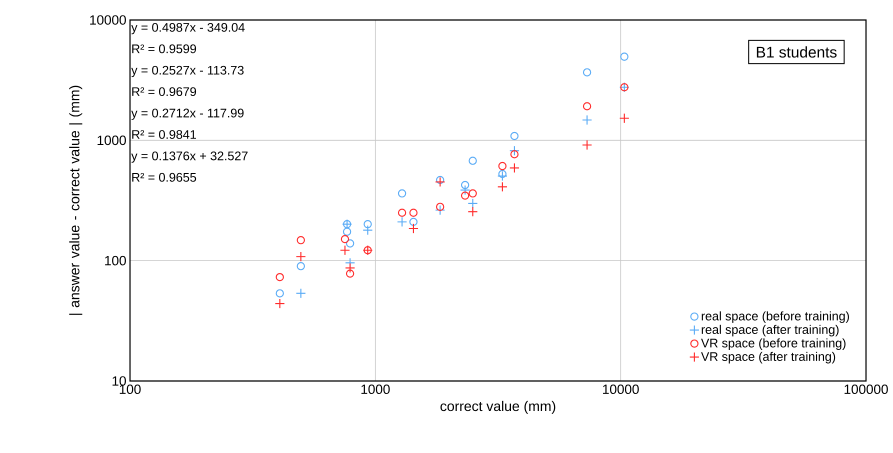  What do you see at coordinates (187, 72) in the screenshot?
I see `annotation: y = 0.2527x - 113.73` at bounding box center [187, 72].